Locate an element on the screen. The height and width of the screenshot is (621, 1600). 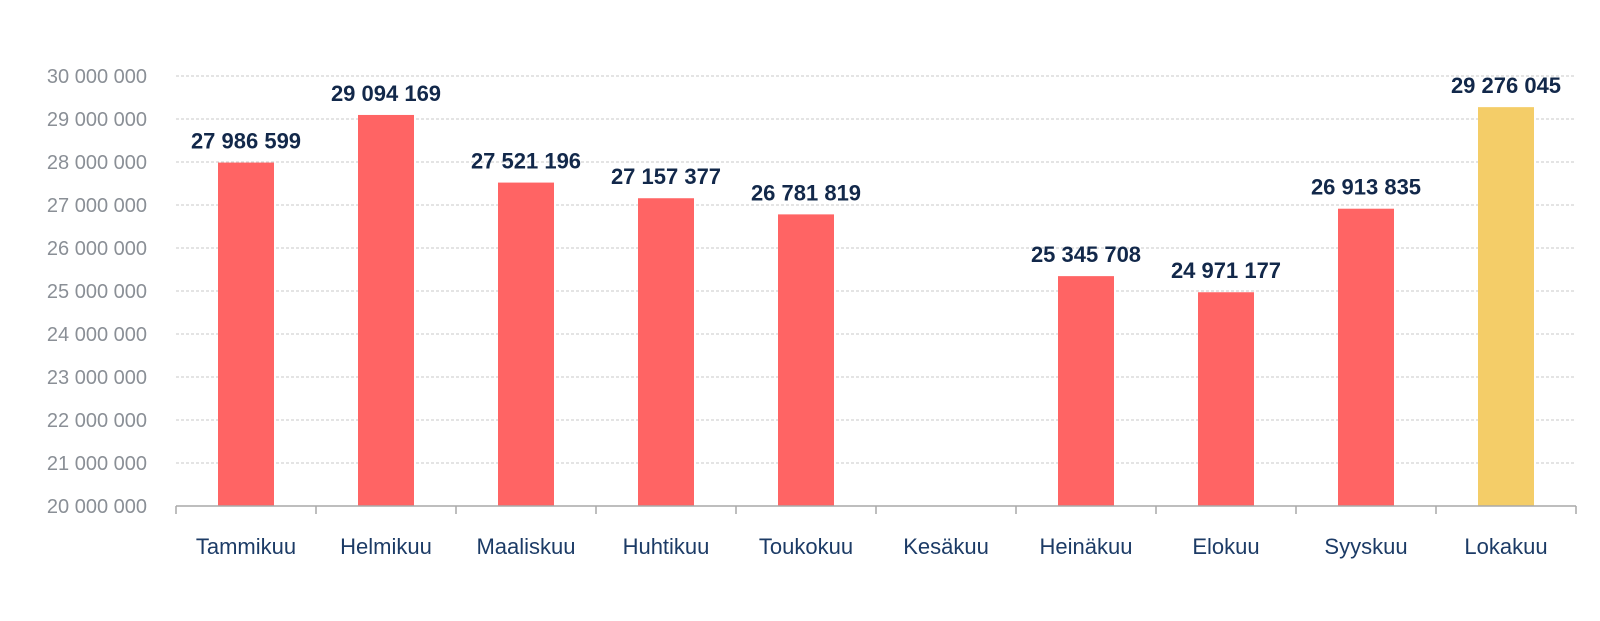
bar-huhtikuu is located at coordinates (666, 352).